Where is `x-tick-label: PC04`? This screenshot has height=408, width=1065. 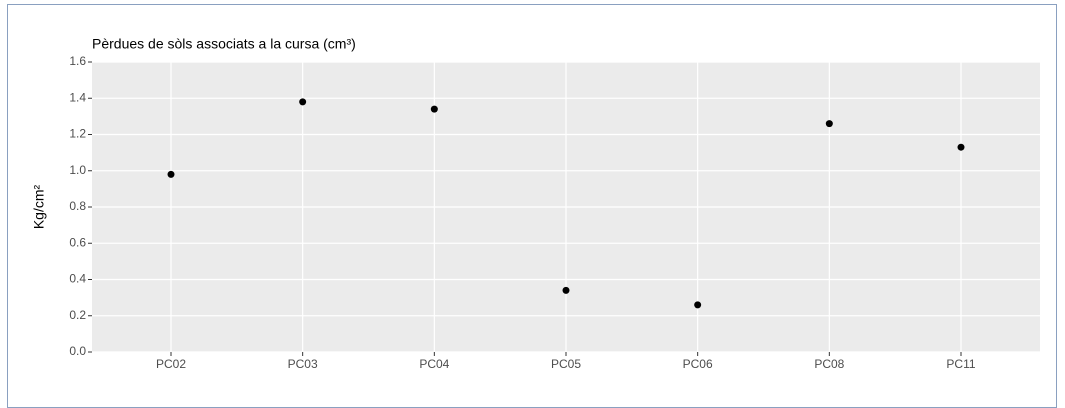 x-tick-label: PC04 is located at coordinates (434, 364).